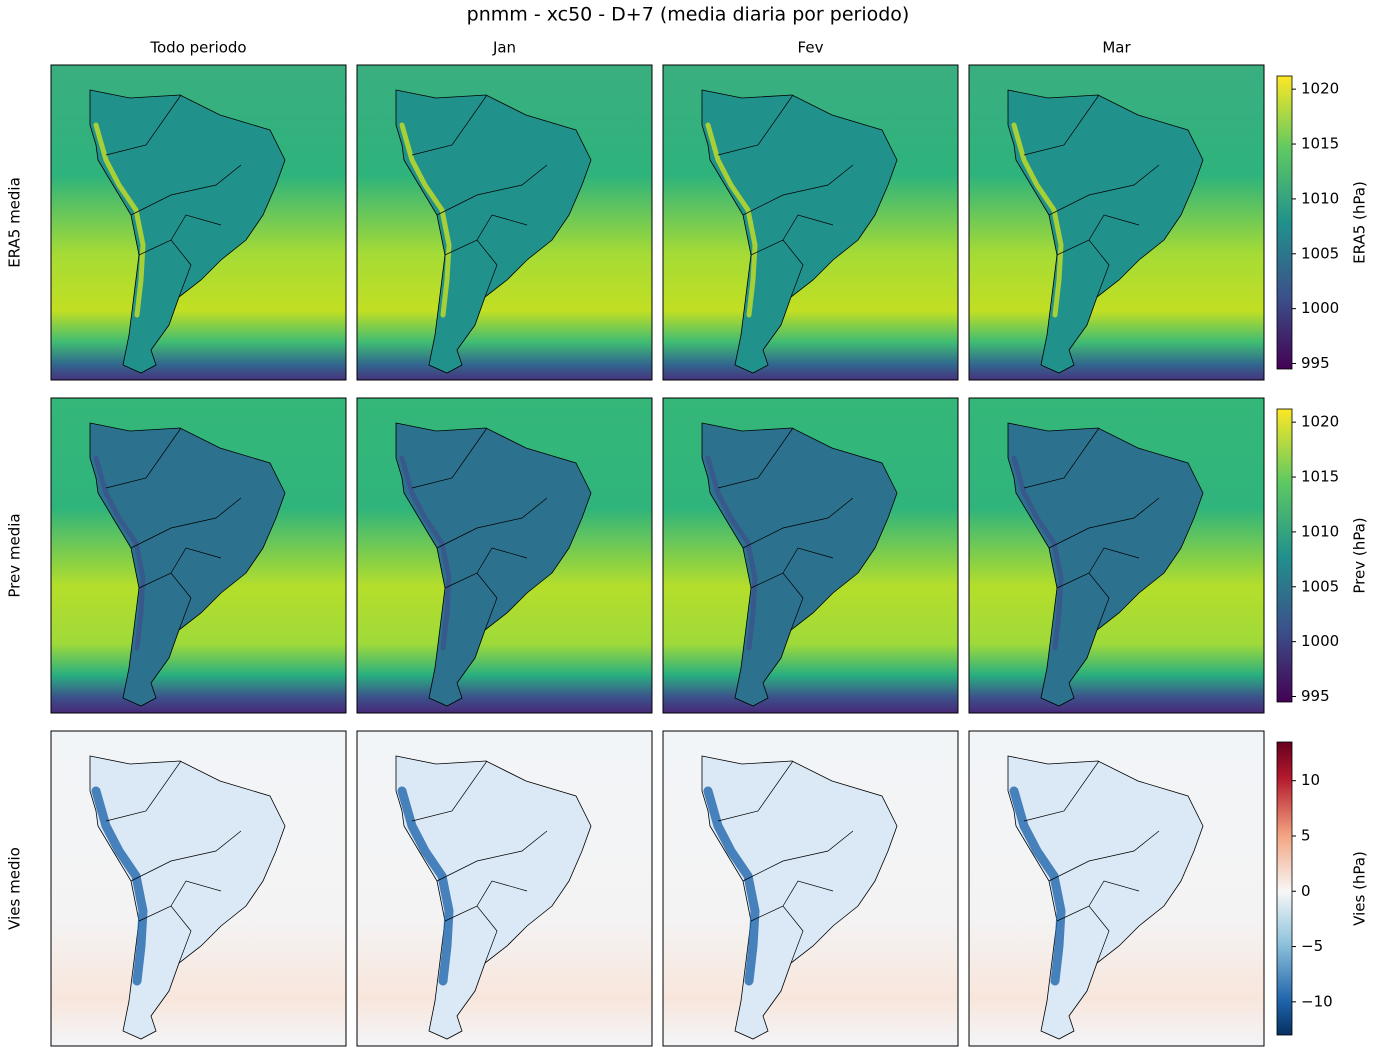 Image resolution: width=1375 pixels, height=1056 pixels. Describe the element at coordinates (811, 48) in the screenshot. I see `column-title: Fev` at that location.